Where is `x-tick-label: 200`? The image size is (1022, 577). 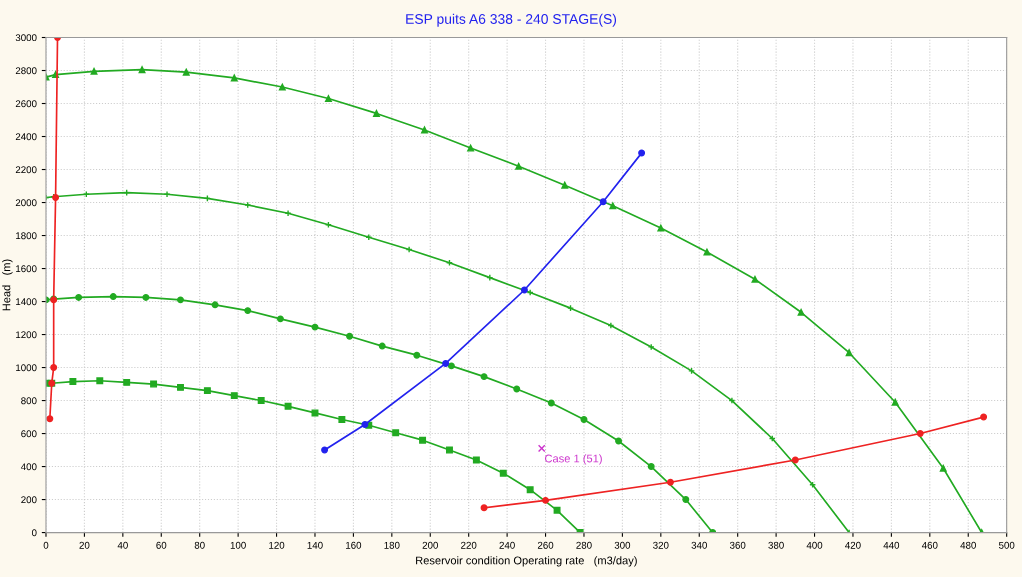
x-tick-label: 200 is located at coordinates (430, 545).